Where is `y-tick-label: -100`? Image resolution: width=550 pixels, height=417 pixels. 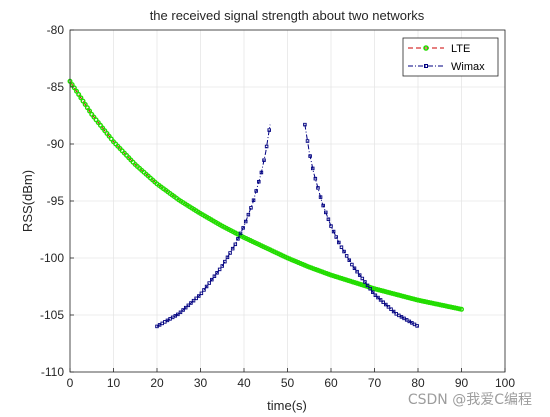
y-tick-label: -100 is located at coordinates (52, 258).